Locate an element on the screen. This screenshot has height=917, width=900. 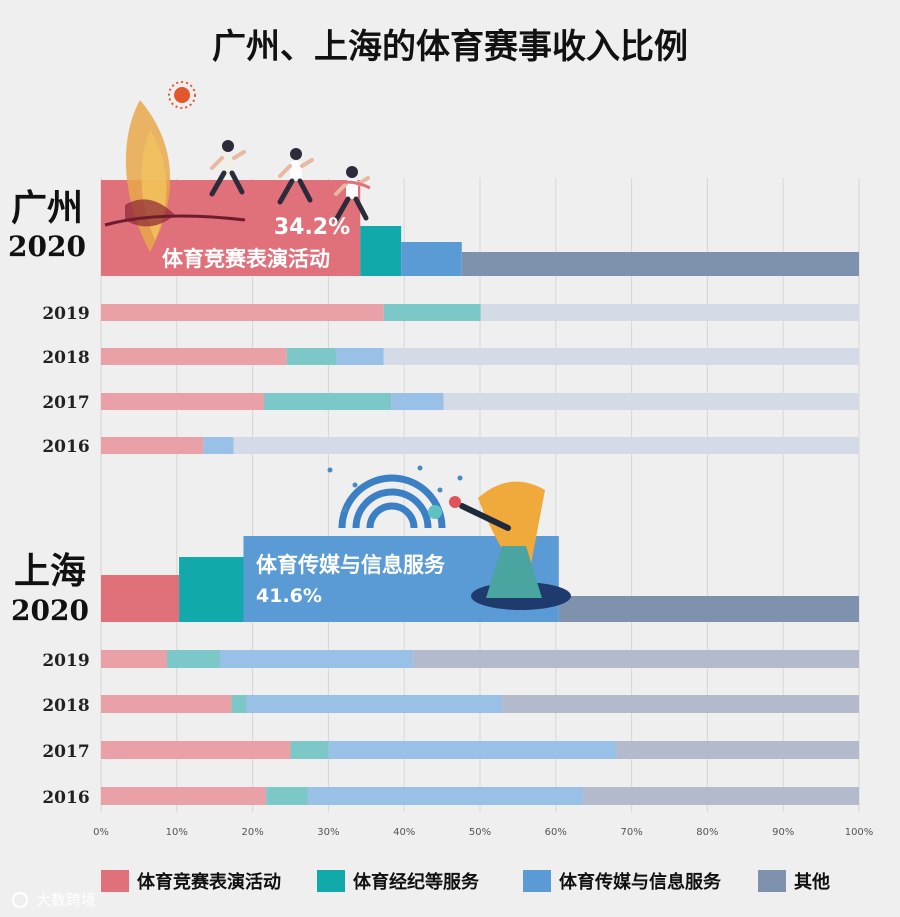
legend-item: 其他 is located at coordinates (794, 881).